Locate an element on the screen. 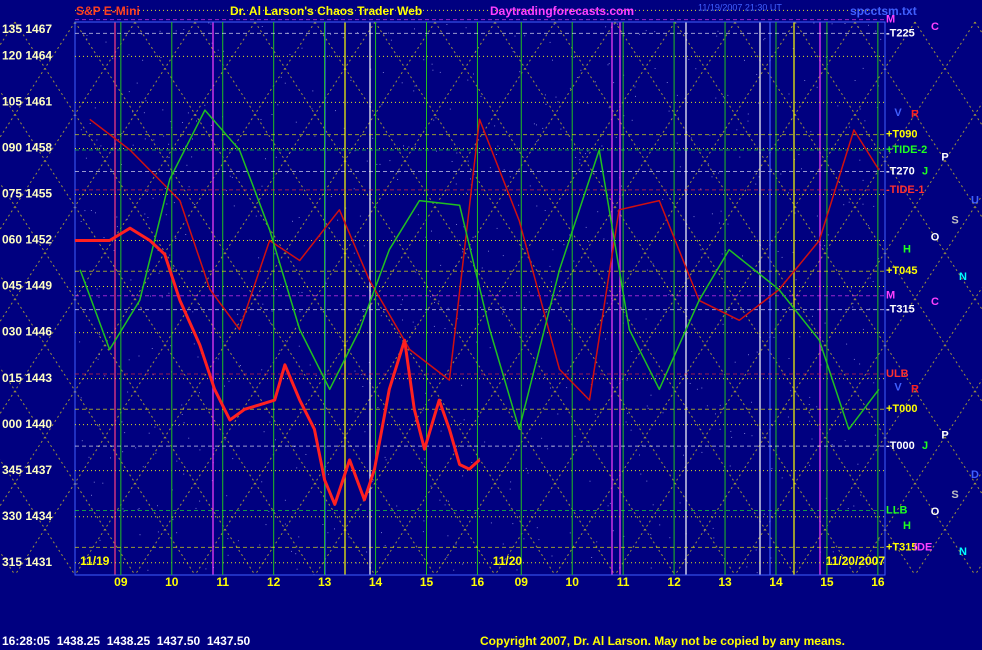 This screenshot has width=982, height=650. y-tick-label: 090 1458 is located at coordinates (27, 148).